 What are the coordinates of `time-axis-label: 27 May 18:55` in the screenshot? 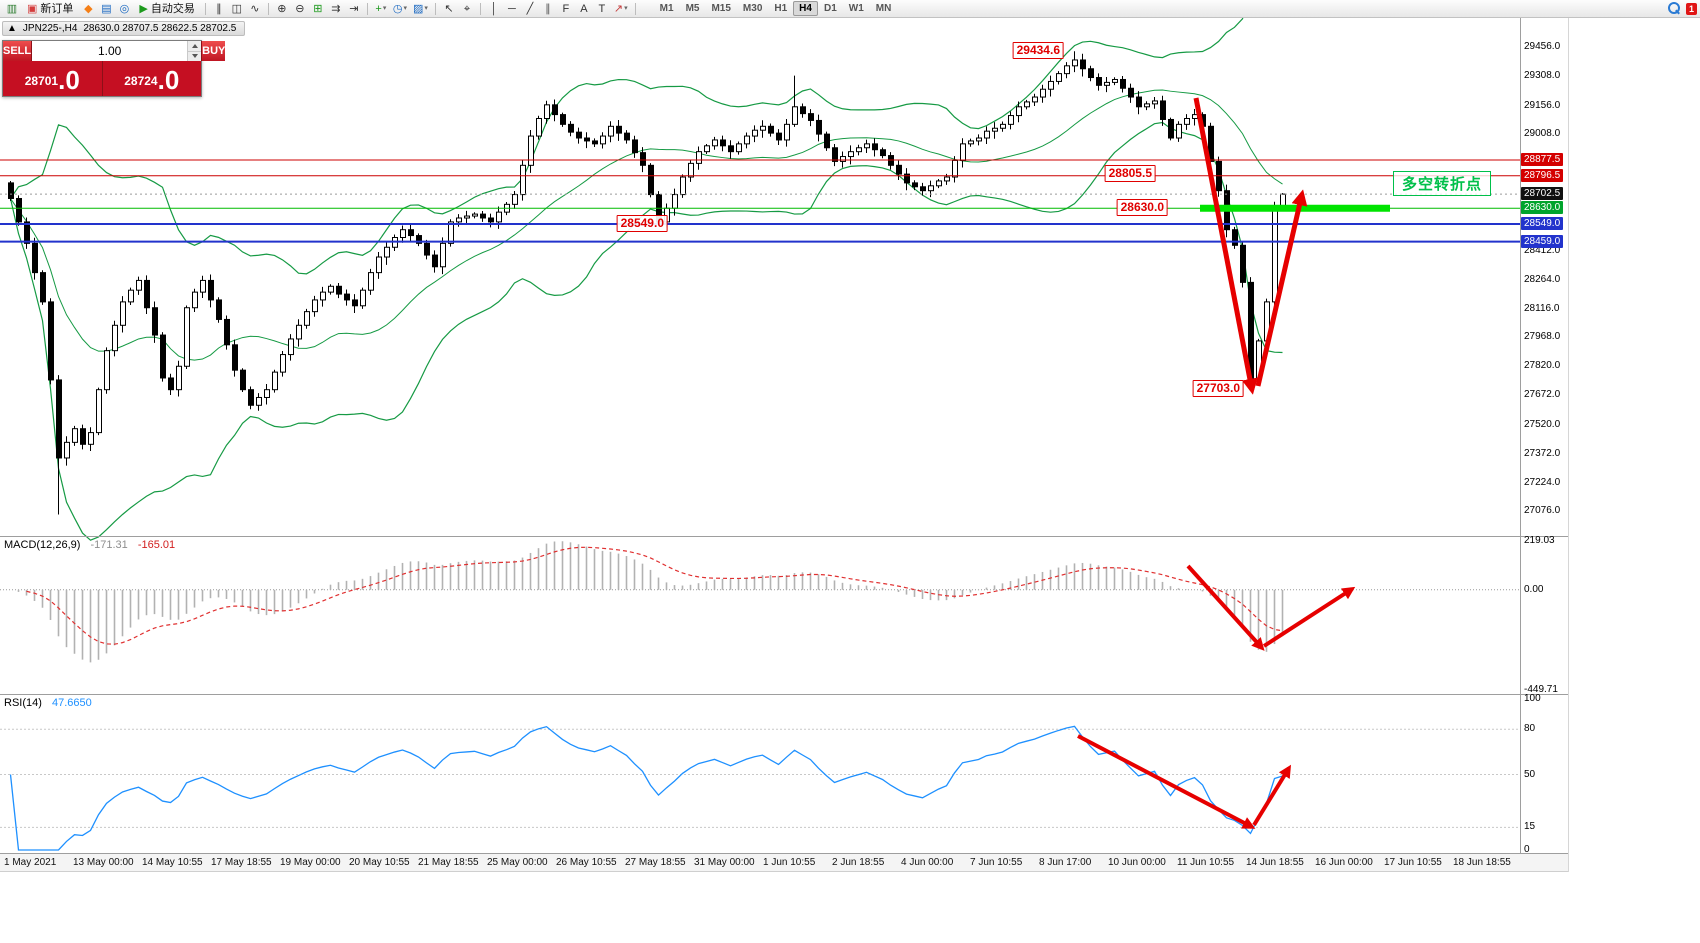 It's located at (655, 862).